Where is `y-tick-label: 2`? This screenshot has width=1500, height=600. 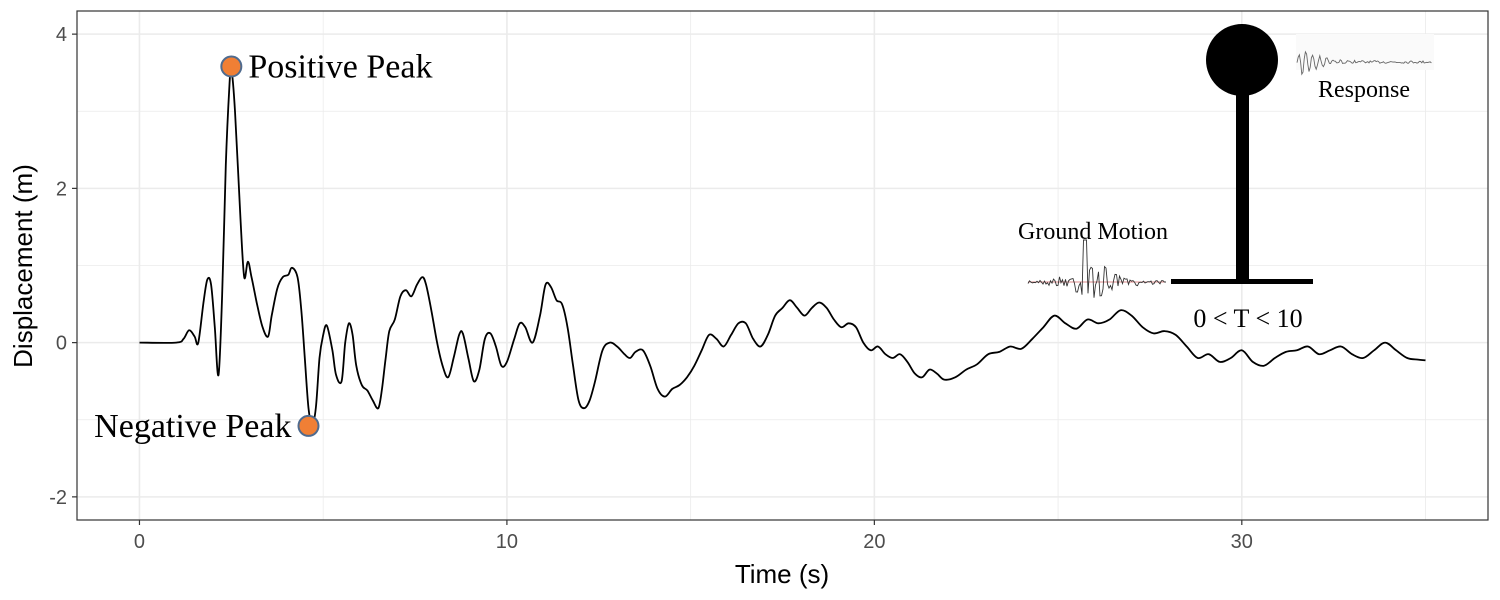 y-tick-label: 2 is located at coordinates (61, 189).